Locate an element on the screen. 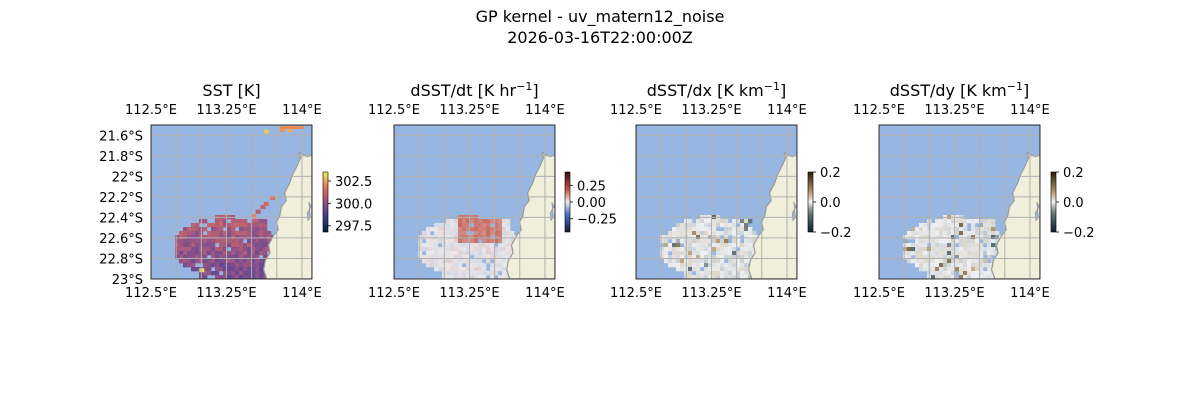 This screenshot has width=1200, height=400. land-polygon is located at coordinates (530, 215).